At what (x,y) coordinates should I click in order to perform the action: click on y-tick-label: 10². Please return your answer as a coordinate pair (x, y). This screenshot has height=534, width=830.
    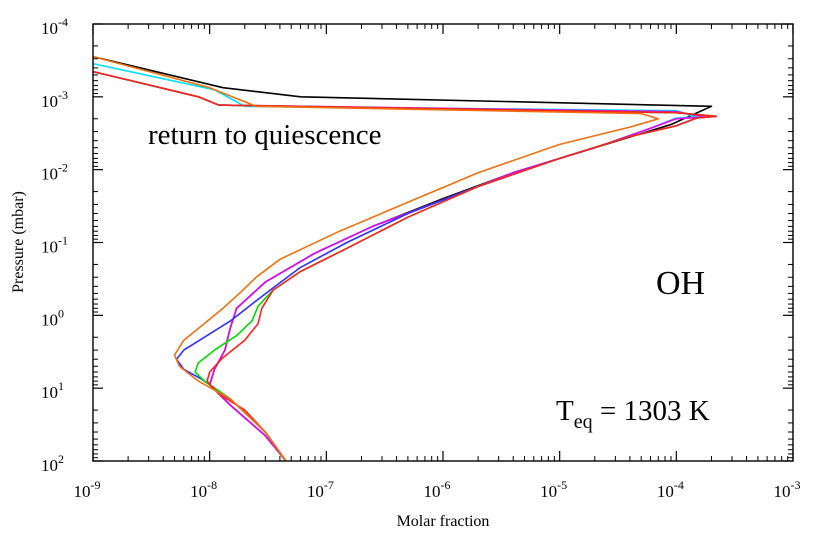
    Looking at the image, I should click on (52, 463).